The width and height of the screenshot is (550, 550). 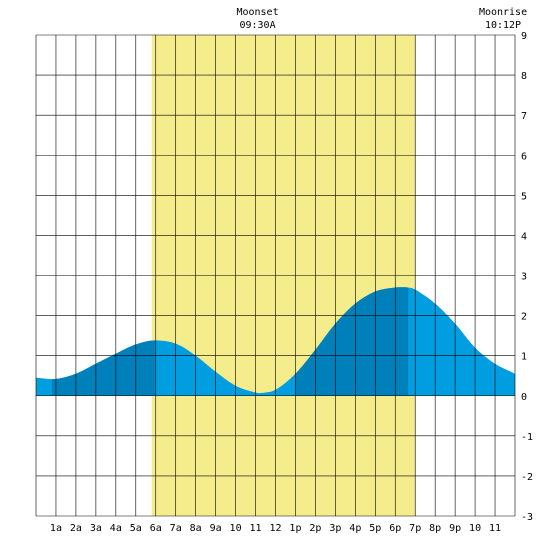 What do you see at coordinates (524, 196) in the screenshot?
I see `y-tick-label: 5` at bounding box center [524, 196].